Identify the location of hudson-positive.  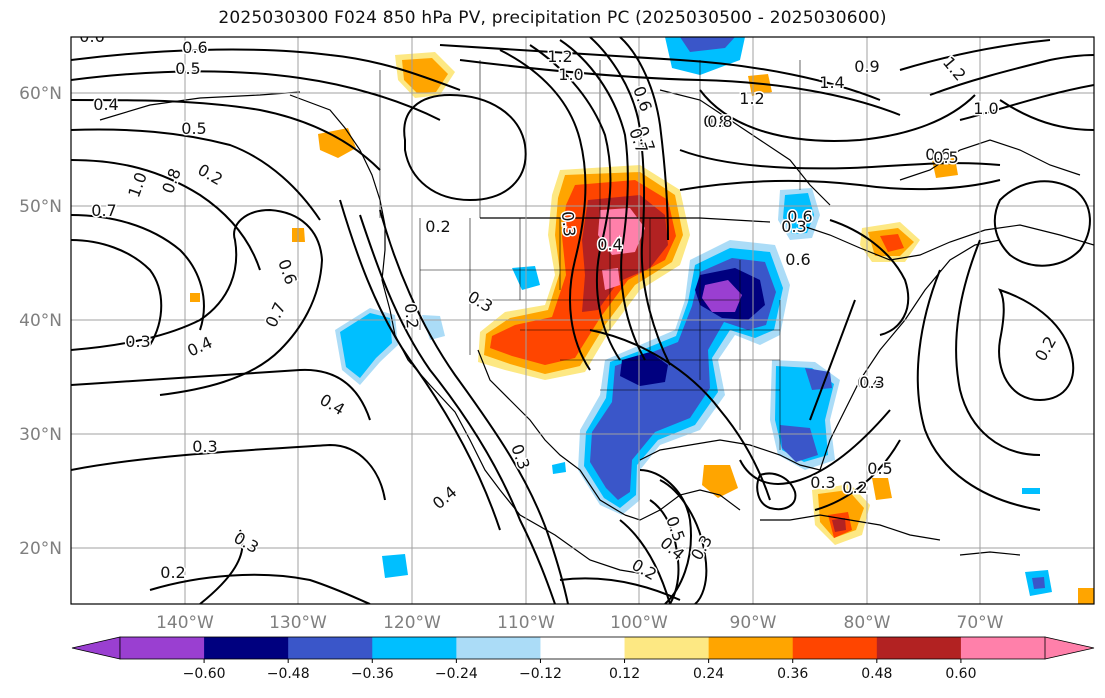
(760, 85).